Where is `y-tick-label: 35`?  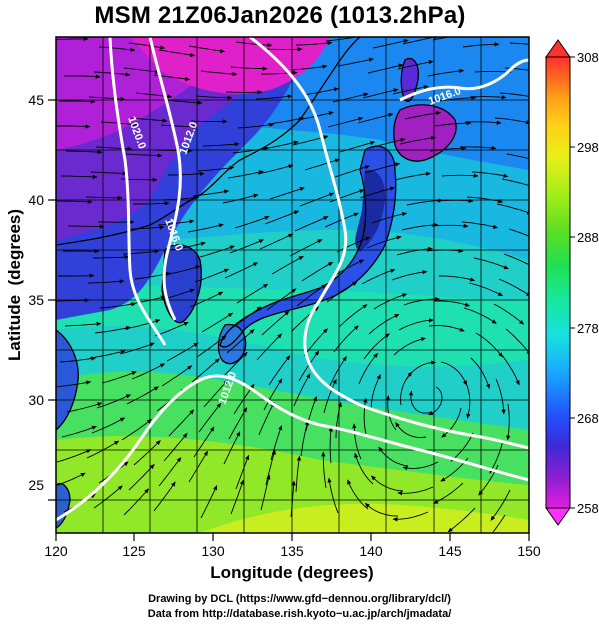
y-tick-label: 35 is located at coordinates (36, 300).